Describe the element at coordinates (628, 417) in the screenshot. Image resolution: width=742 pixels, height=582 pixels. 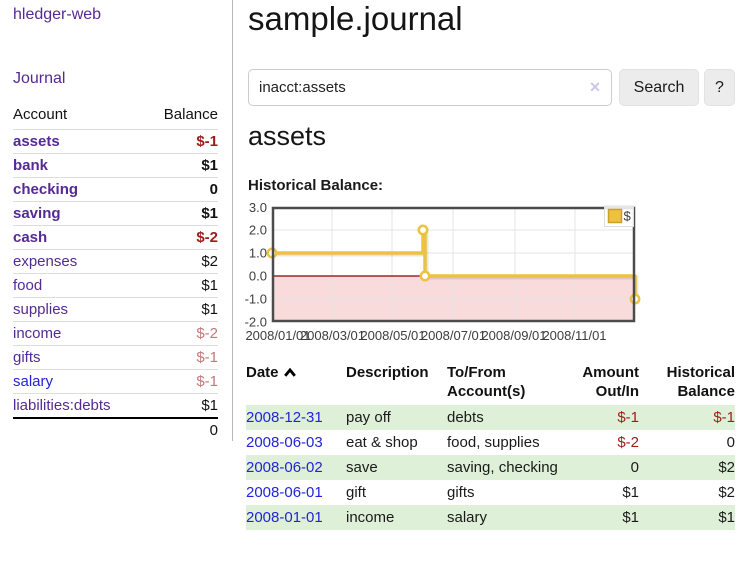
I see `transaction-amount: $-1` at that location.